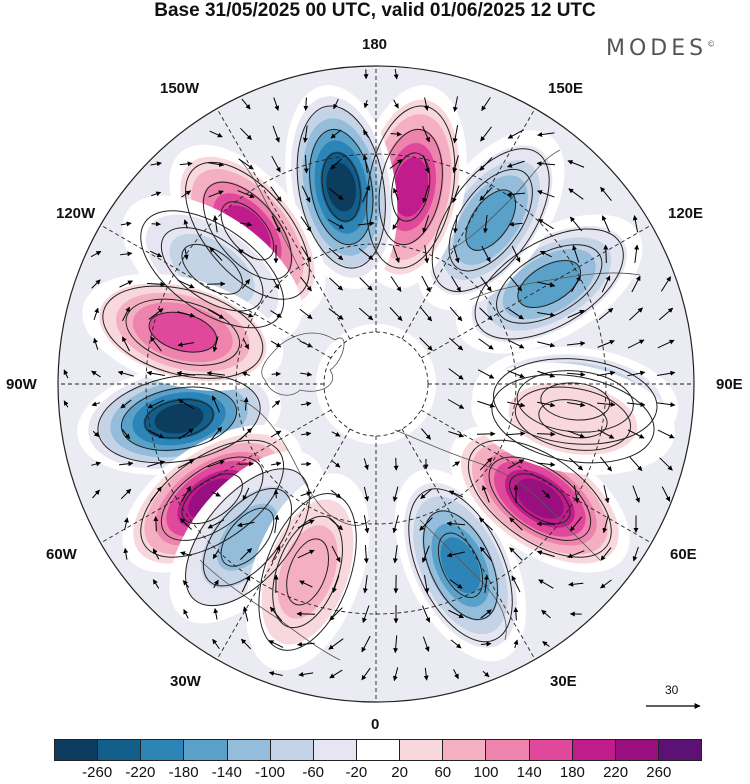 Image resolution: width=750 pixels, height=784 pixels. I want to click on colorbar-tick-label: 140, so click(529, 772).